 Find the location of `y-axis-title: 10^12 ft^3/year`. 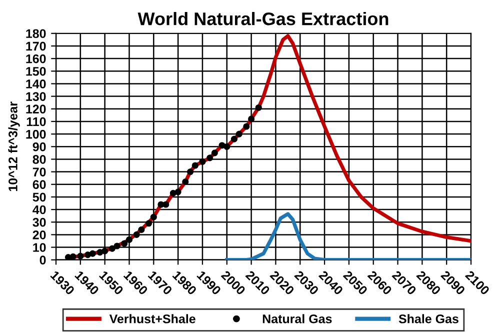

y-axis-title: 10^12 ft^3/year is located at coordinates (14, 147).